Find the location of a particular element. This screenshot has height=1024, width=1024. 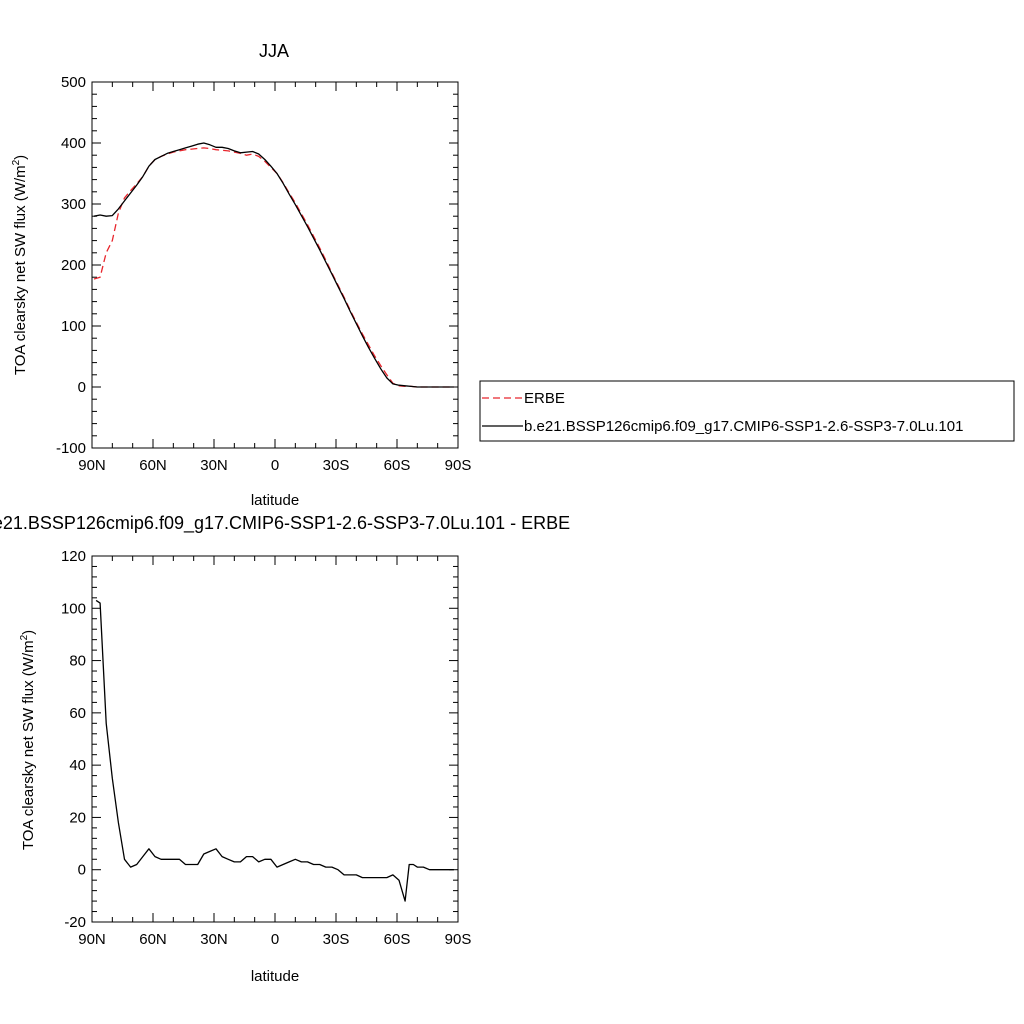

bottom-x-tick-label: 30S is located at coordinates (336, 939).